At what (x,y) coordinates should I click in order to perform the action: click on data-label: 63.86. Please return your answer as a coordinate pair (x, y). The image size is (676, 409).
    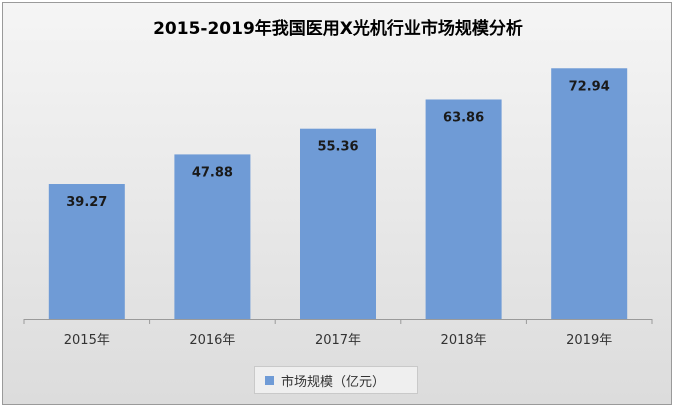
    Looking at the image, I should click on (463, 117).